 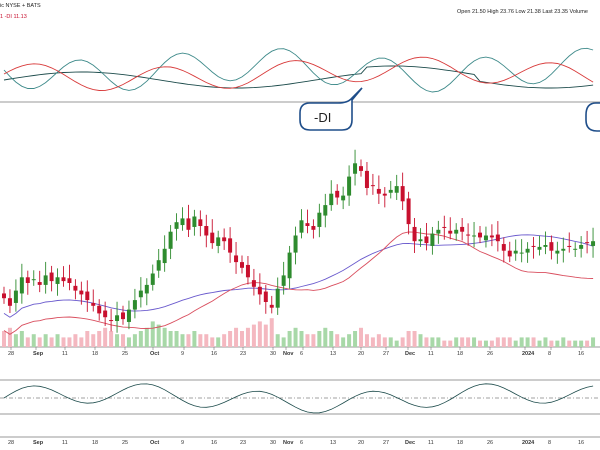 What do you see at coordinates (243, 354) in the screenshot?
I see `date-tick-label: 23` at bounding box center [243, 354].